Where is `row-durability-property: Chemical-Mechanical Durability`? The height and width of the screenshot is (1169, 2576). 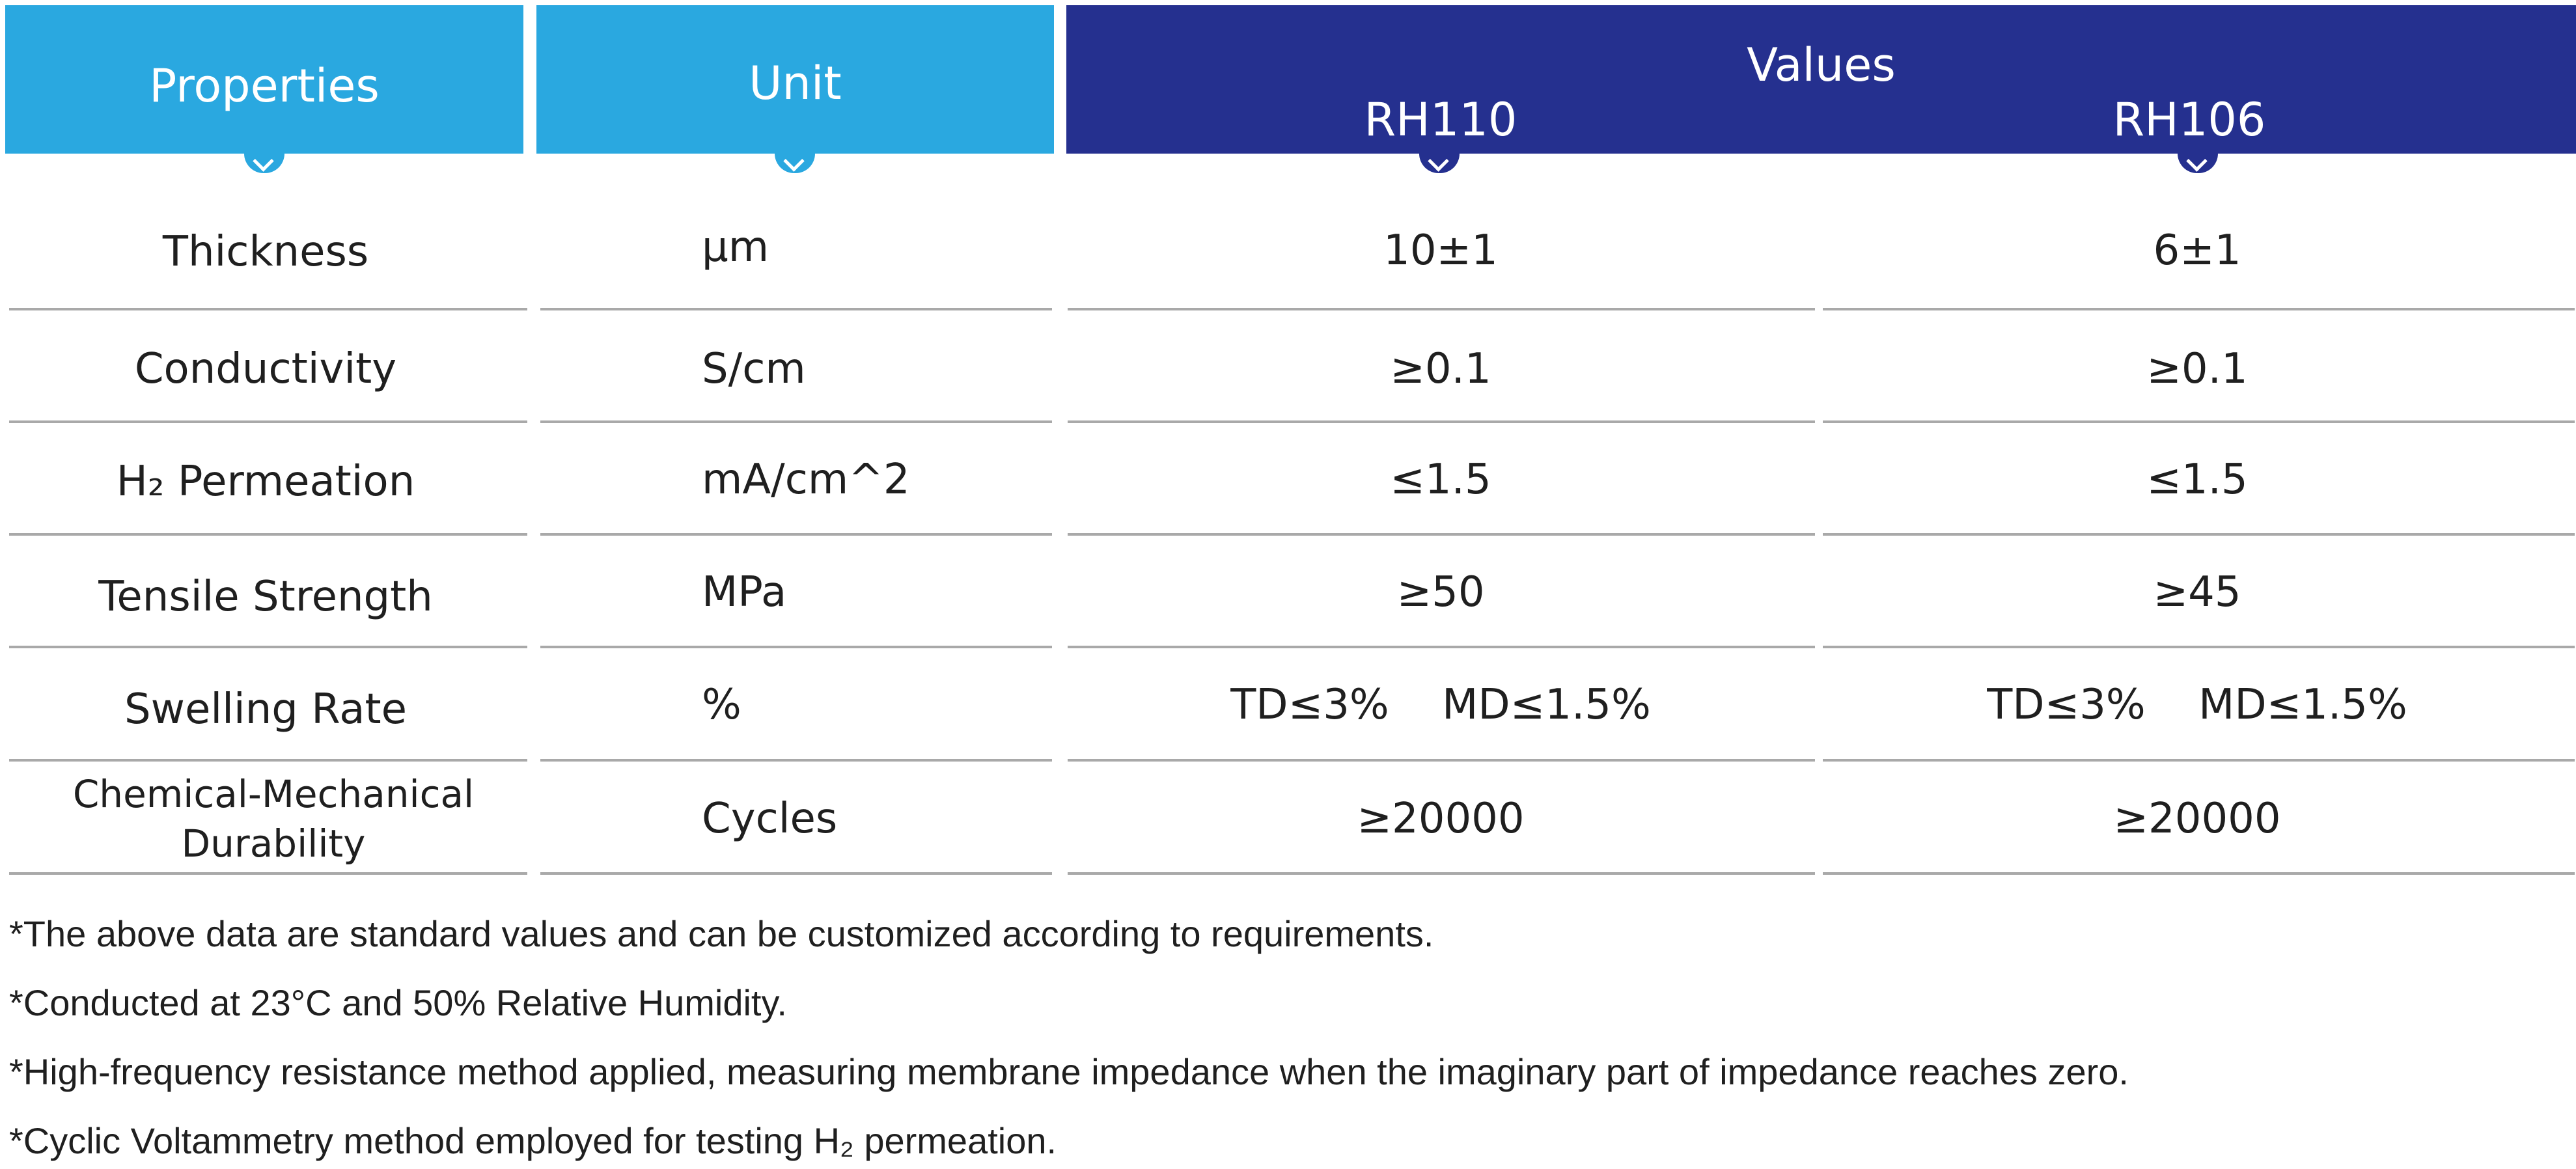
row-durability-property: Chemical-Mechanical Durability is located at coordinates (273, 819).